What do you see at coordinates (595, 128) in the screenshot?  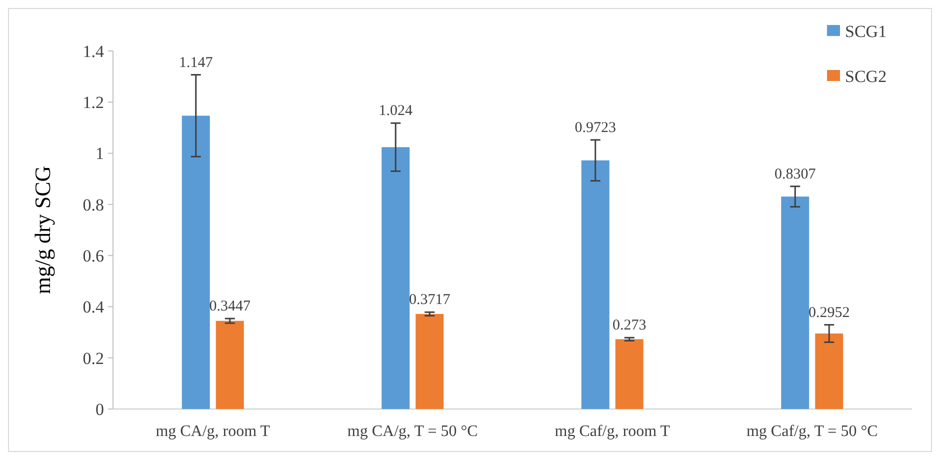 I see `data-label: 0.9723` at bounding box center [595, 128].